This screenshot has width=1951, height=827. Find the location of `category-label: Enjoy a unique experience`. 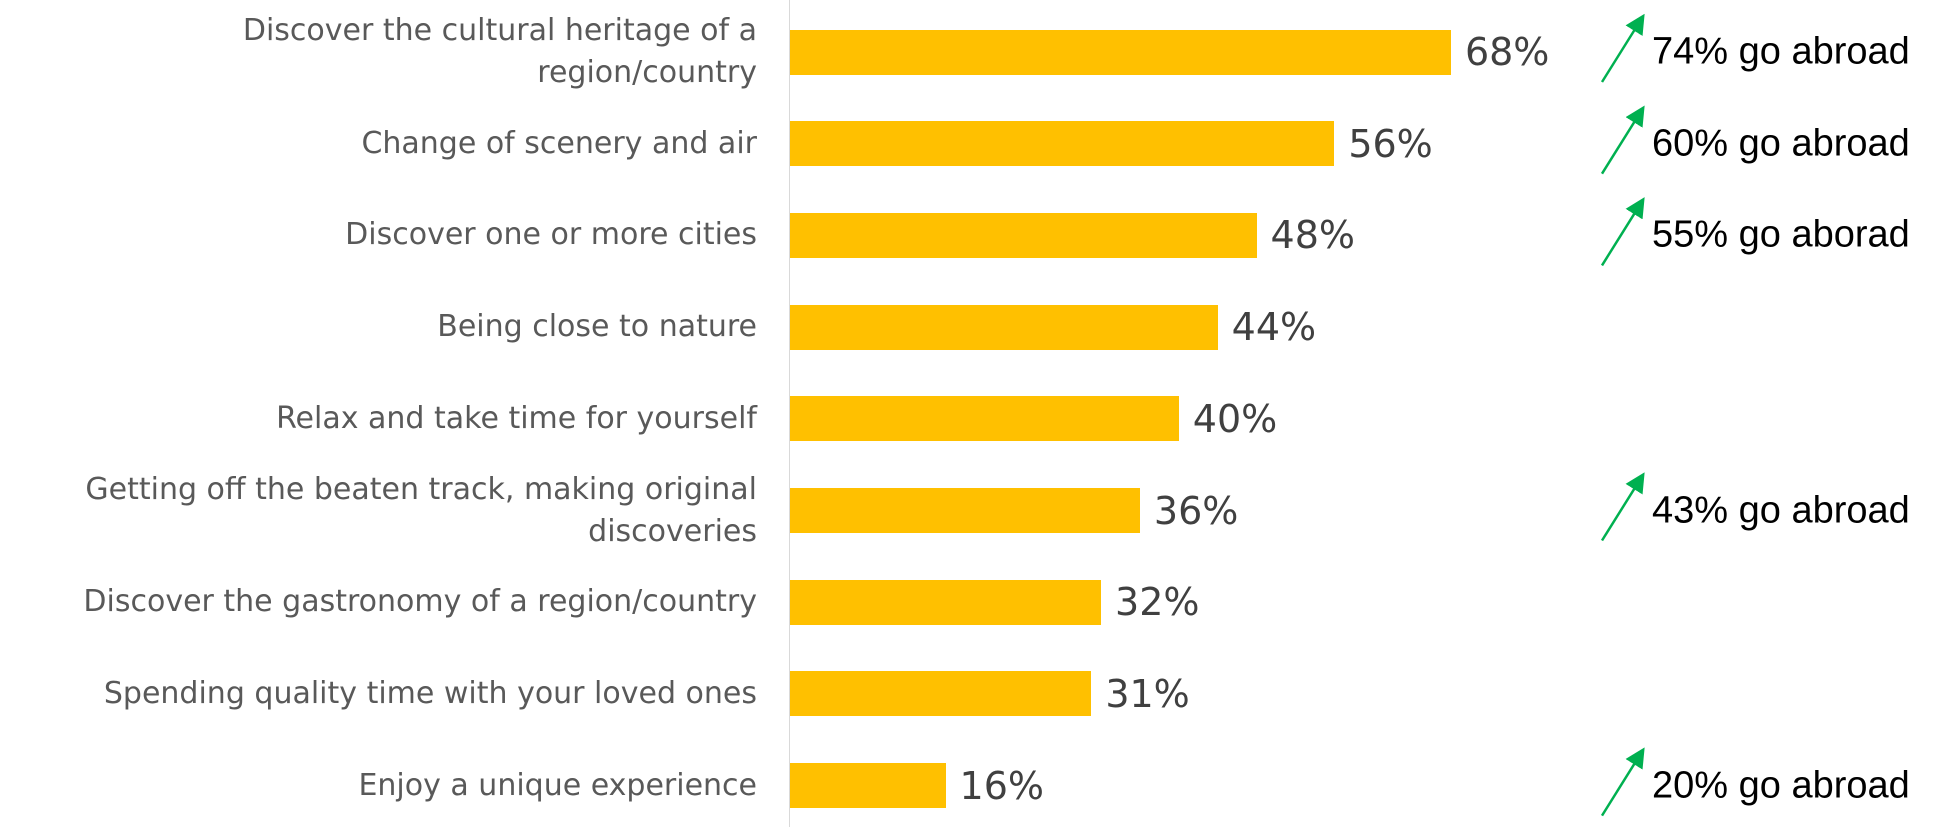

category-label: Enjoy a unique experience is located at coordinates (557, 785).